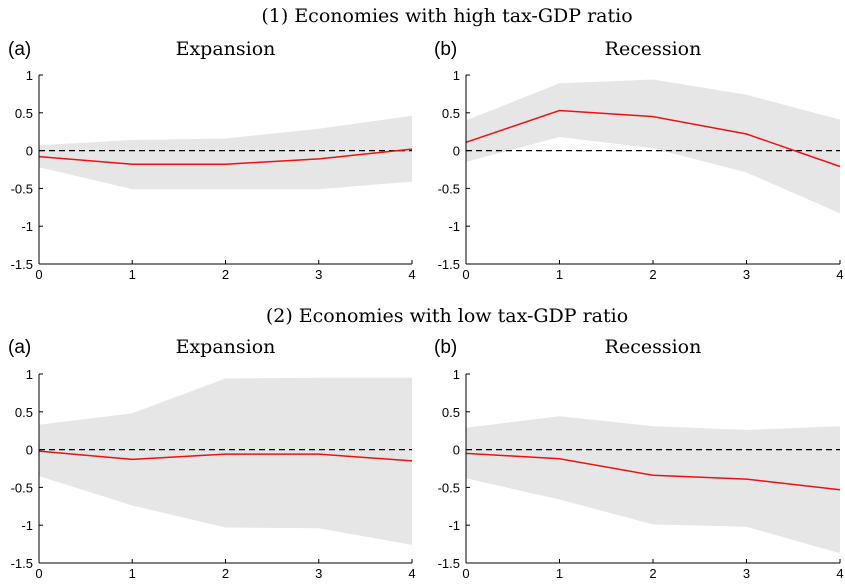 The image size is (845, 588). Describe the element at coordinates (446, 16) in the screenshot. I see `section-title-high-tax: (1) Economies with high tax-GDP ratio` at that location.